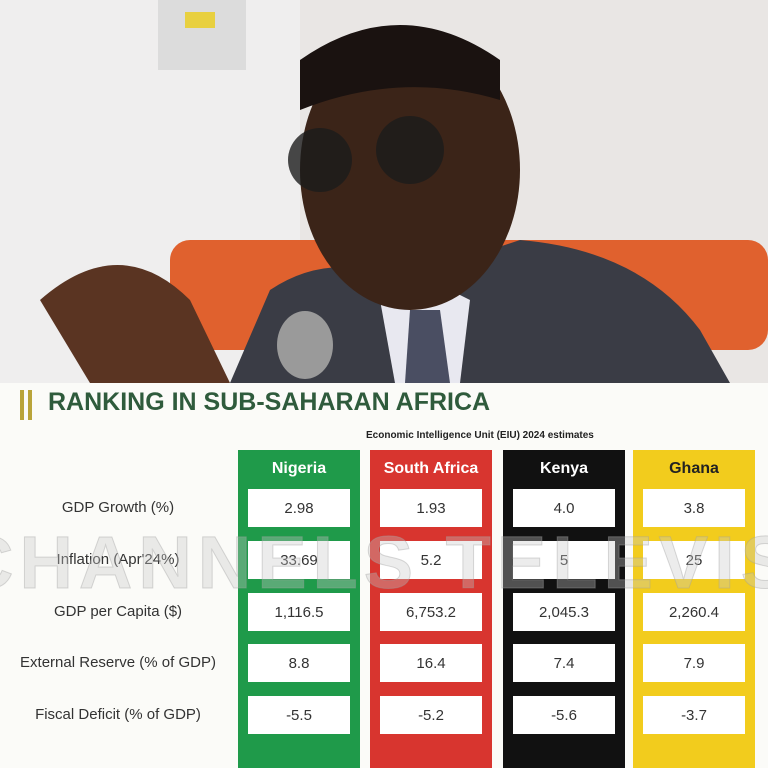  Describe the element at coordinates (299, 468) in the screenshot. I see `column-header: Nigeria` at that location.